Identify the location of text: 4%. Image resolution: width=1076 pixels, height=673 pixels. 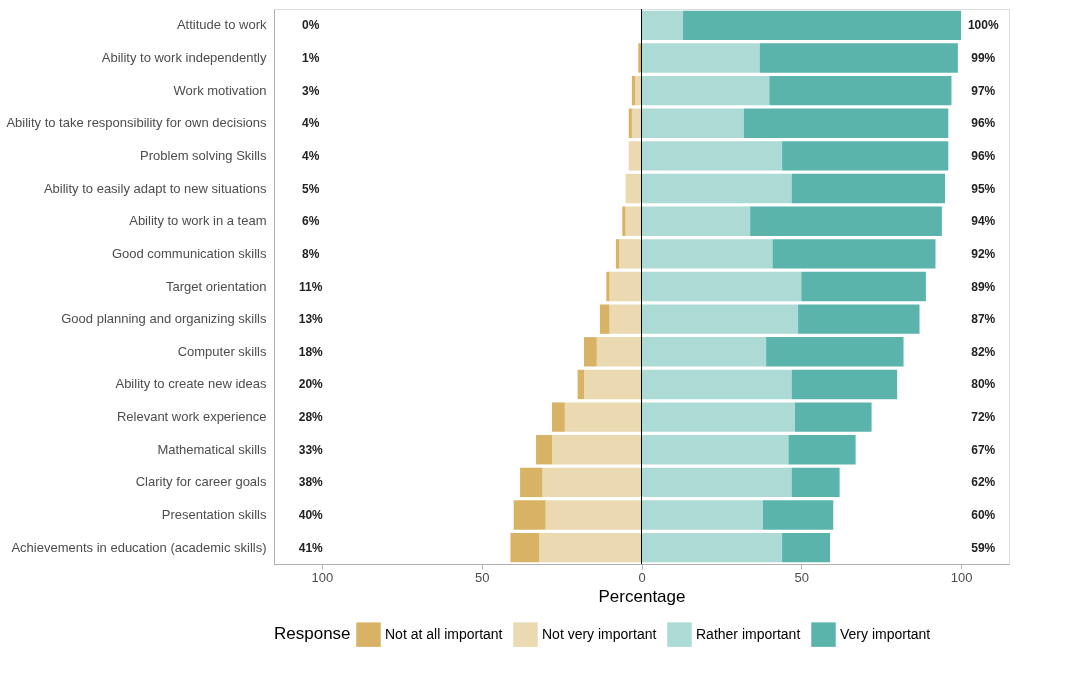
(311, 155).